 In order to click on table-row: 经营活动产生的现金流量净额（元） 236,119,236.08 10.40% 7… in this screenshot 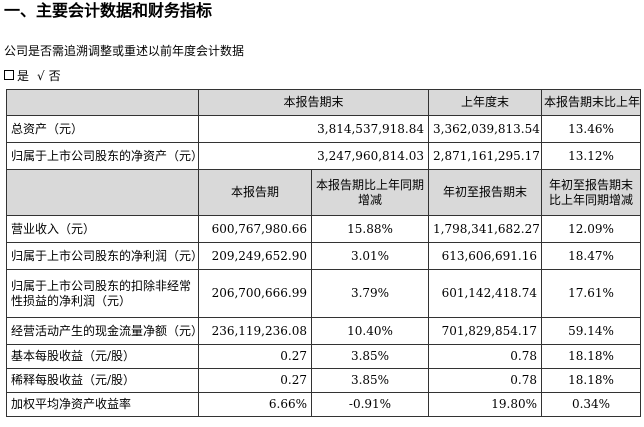, I will do `click(324, 331)`.